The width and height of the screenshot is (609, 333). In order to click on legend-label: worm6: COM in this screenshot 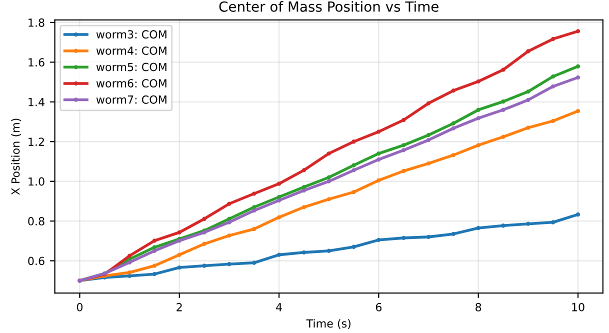, I will do `click(131, 83)`.